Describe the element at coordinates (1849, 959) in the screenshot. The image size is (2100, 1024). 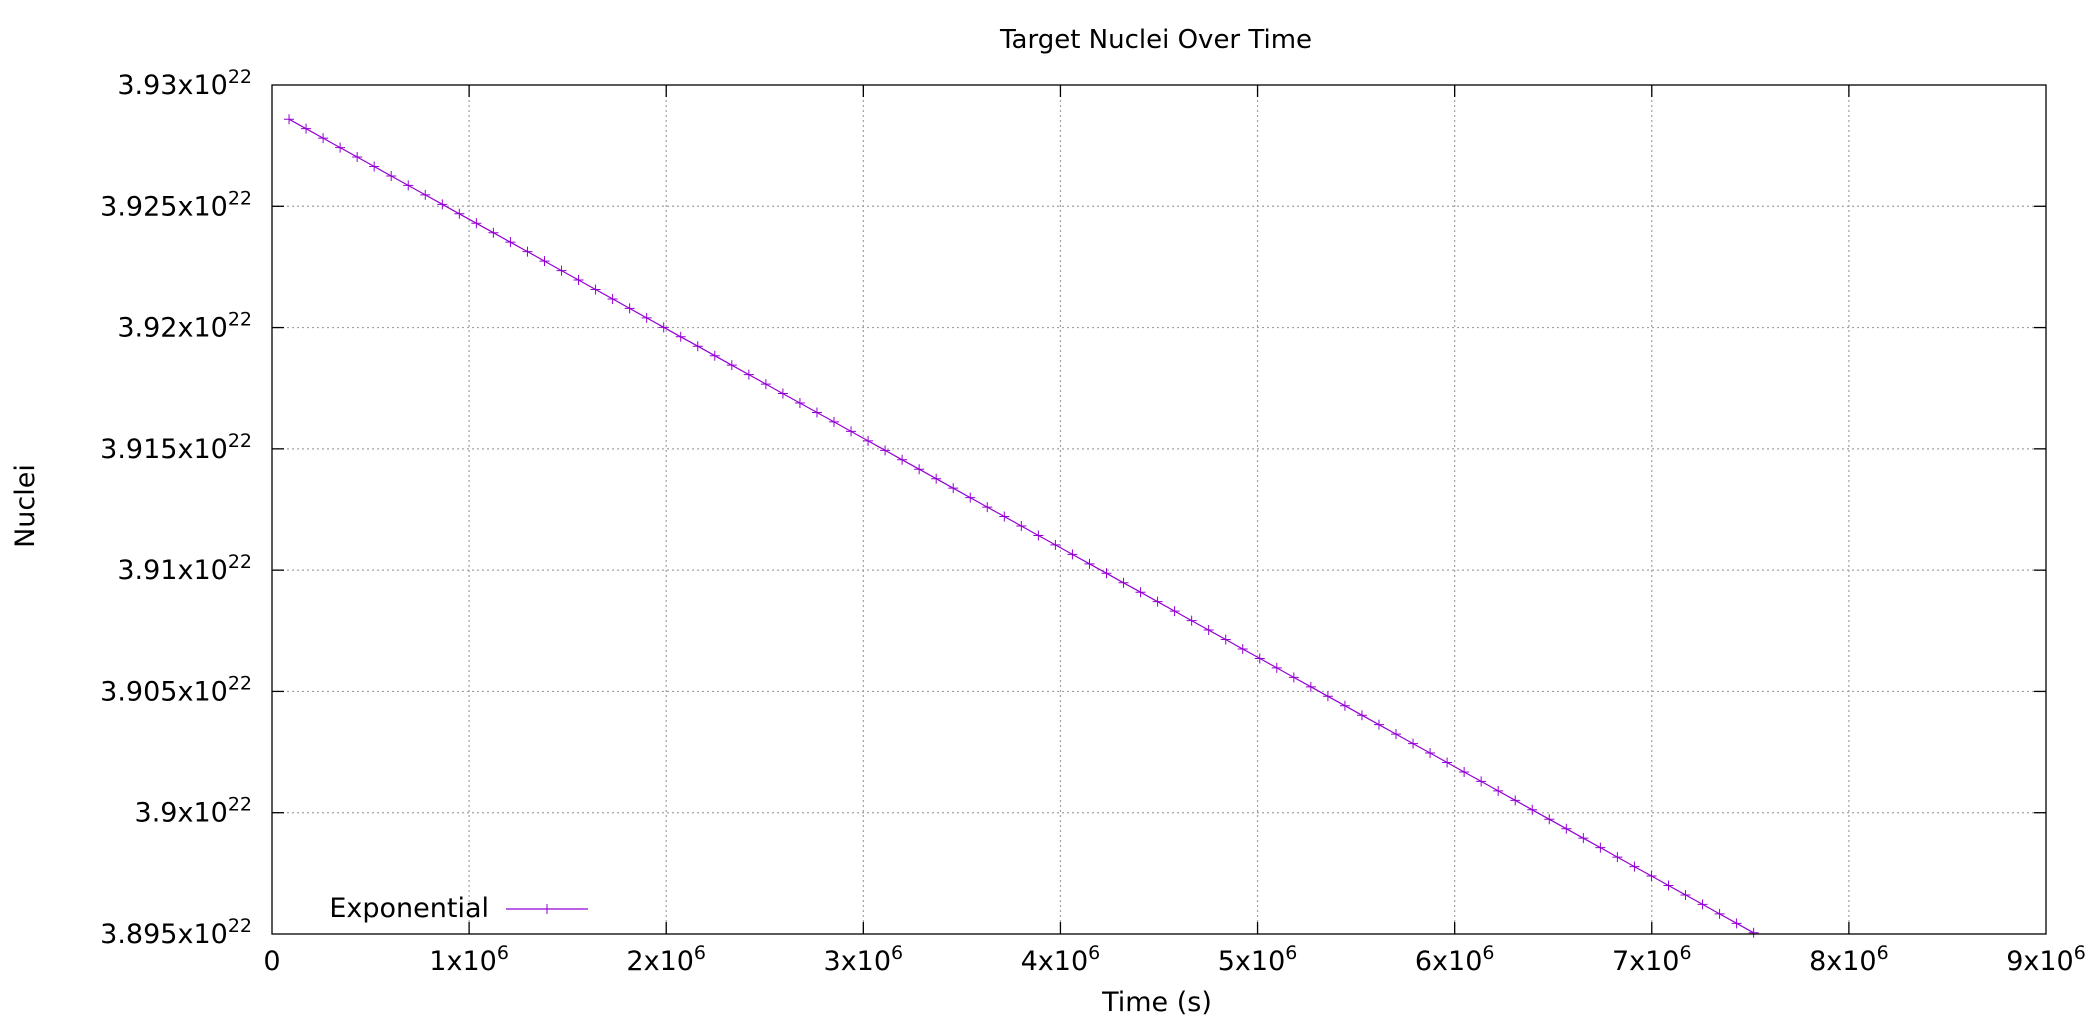
I see `x-tick-label: 8x106` at that location.